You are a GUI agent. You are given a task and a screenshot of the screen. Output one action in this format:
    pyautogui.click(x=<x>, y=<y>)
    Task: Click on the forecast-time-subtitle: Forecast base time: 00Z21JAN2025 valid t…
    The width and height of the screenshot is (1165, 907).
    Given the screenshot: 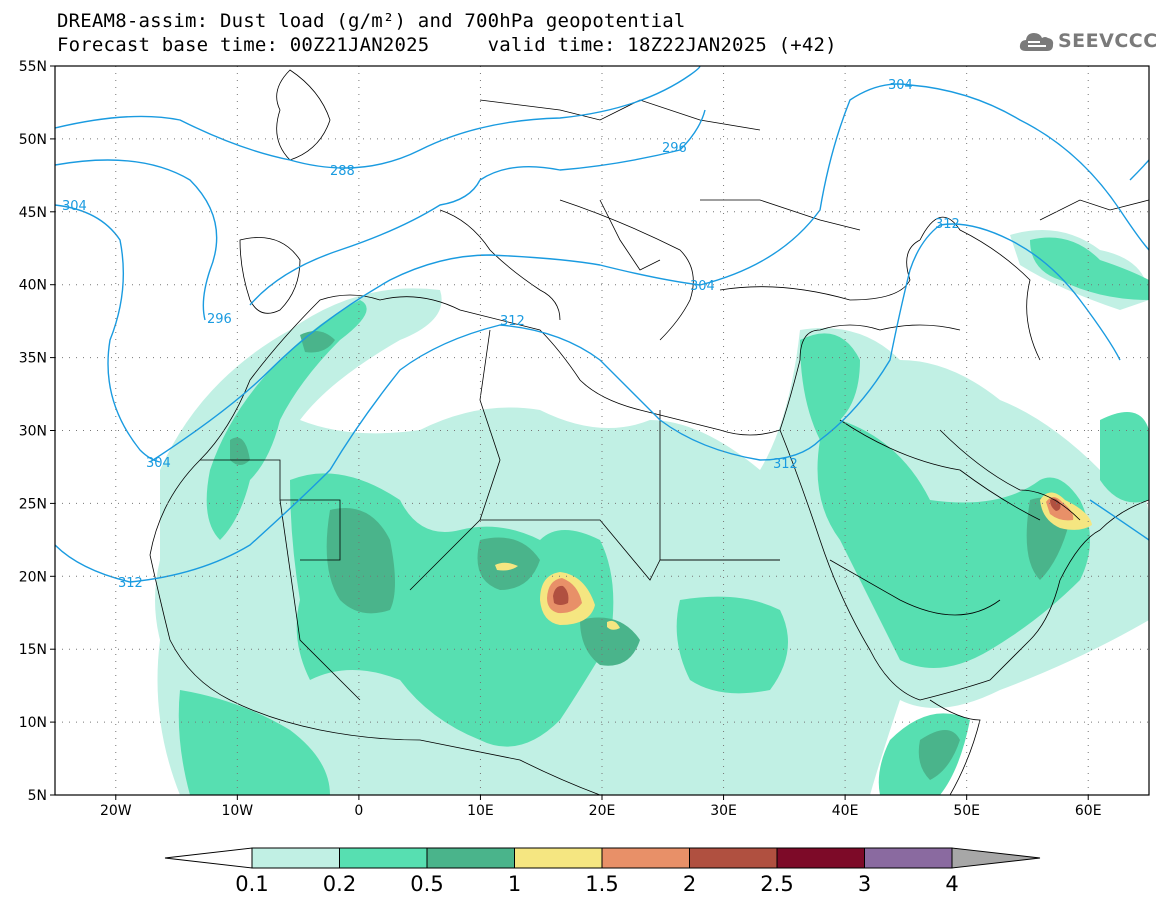 What is the action you would take?
    pyautogui.click(x=447, y=45)
    